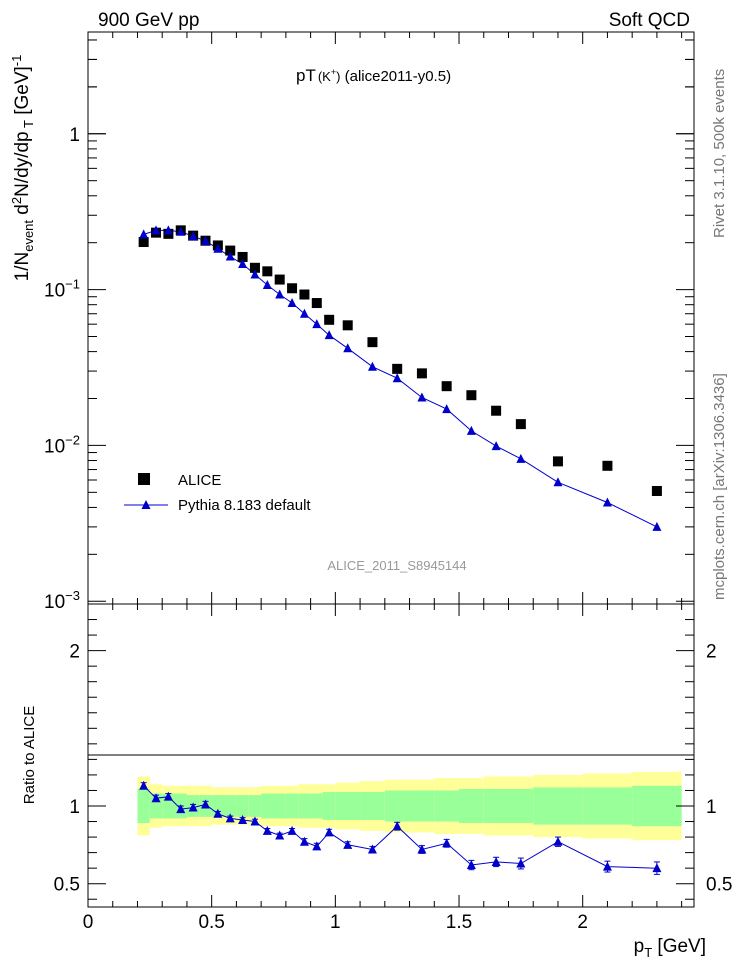  I want to click on legend-alice-marker, so click(144, 479).